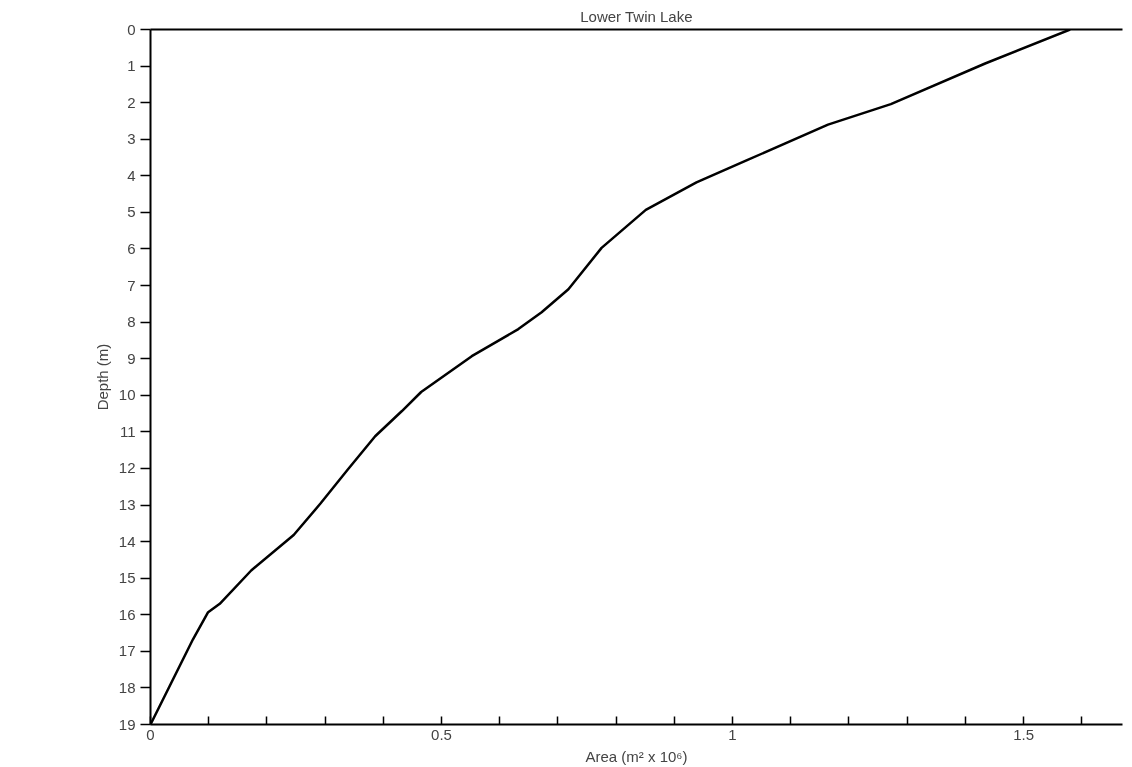  What do you see at coordinates (636, 16) in the screenshot?
I see `chart-title: Lower Twin Lake` at bounding box center [636, 16].